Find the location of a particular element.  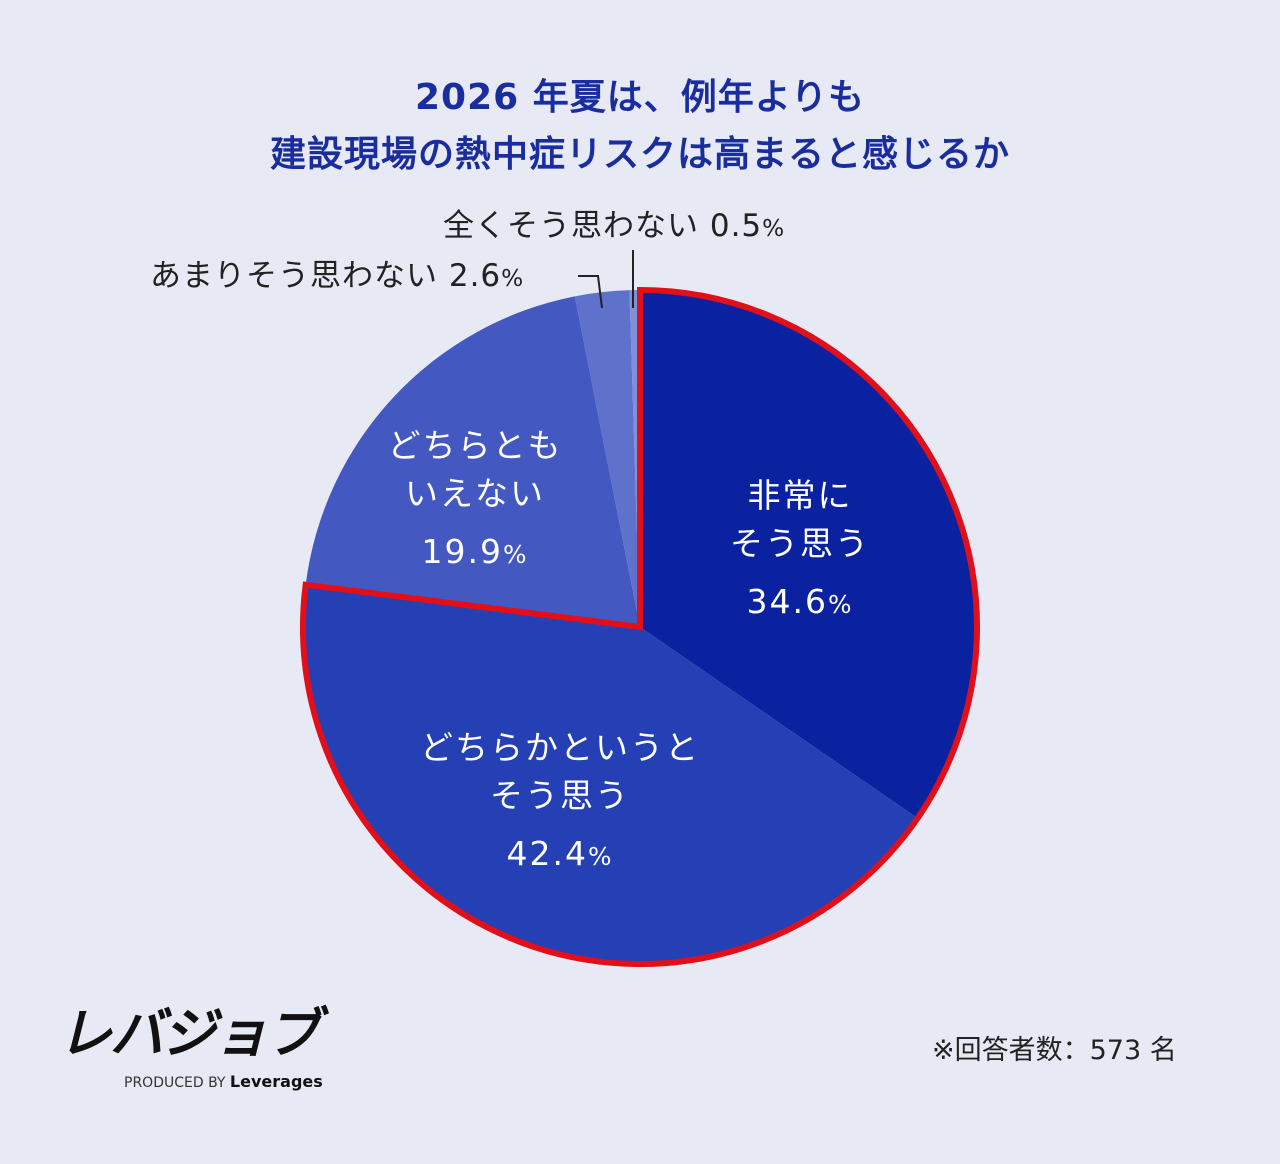

company-name: Leverages is located at coordinates (276, 1081).